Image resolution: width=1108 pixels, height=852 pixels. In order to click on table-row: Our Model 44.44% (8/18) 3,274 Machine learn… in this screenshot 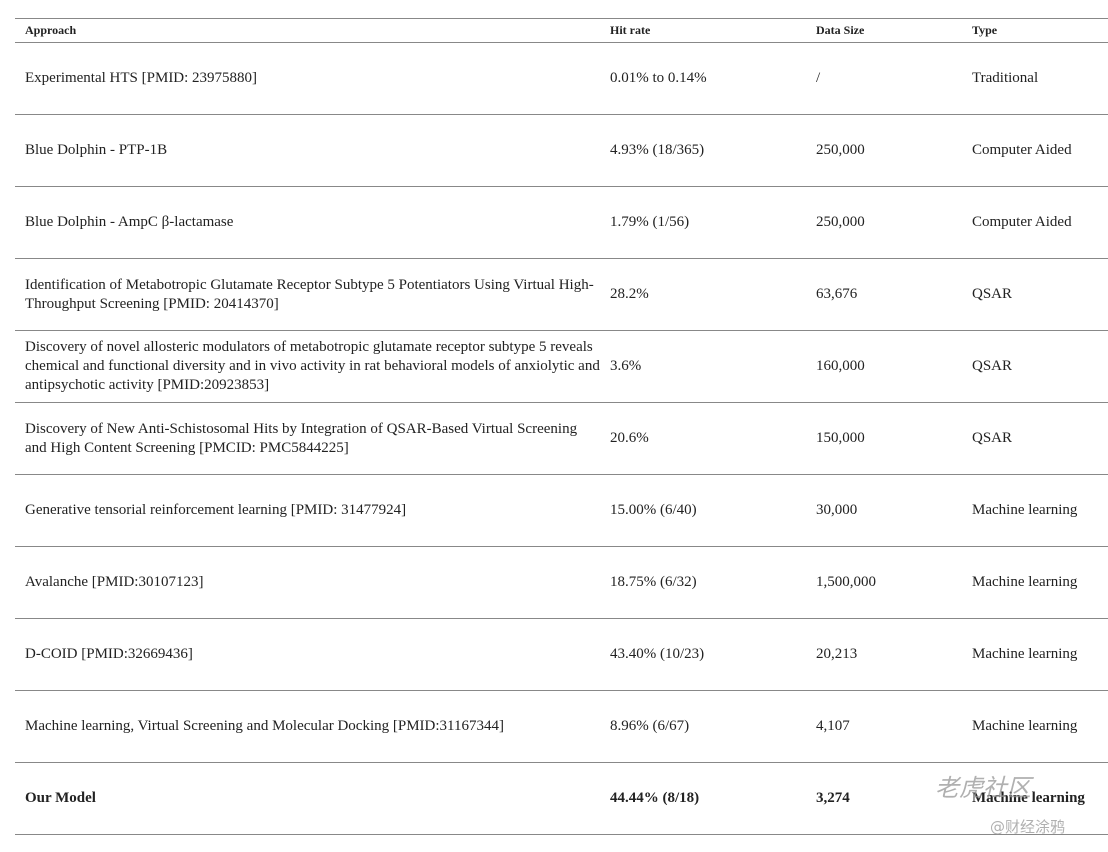, I will do `click(561, 798)`.